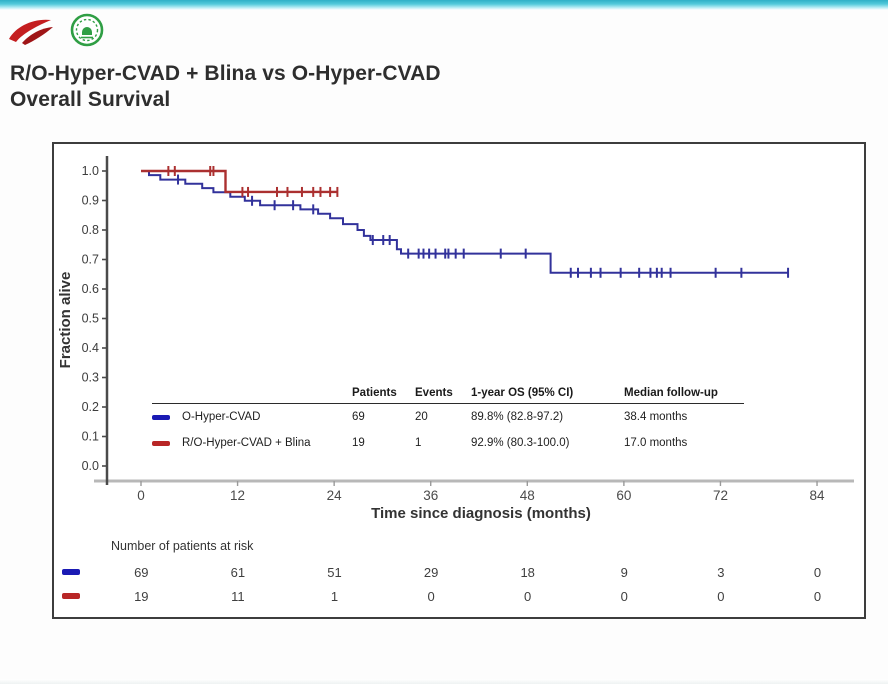 The height and width of the screenshot is (684, 888). What do you see at coordinates (90, 289) in the screenshot?
I see `y-tick-label: 0.6` at bounding box center [90, 289].